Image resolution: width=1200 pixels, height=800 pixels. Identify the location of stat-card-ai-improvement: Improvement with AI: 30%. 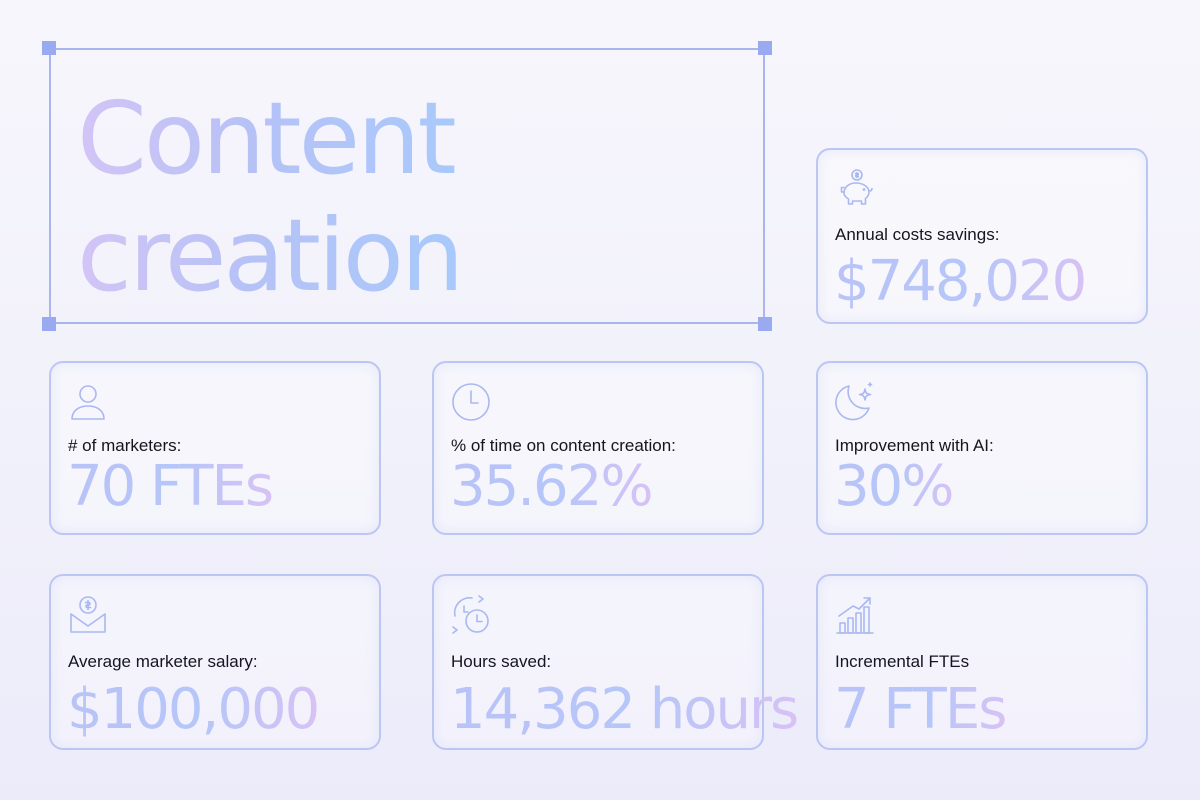
(982, 448).